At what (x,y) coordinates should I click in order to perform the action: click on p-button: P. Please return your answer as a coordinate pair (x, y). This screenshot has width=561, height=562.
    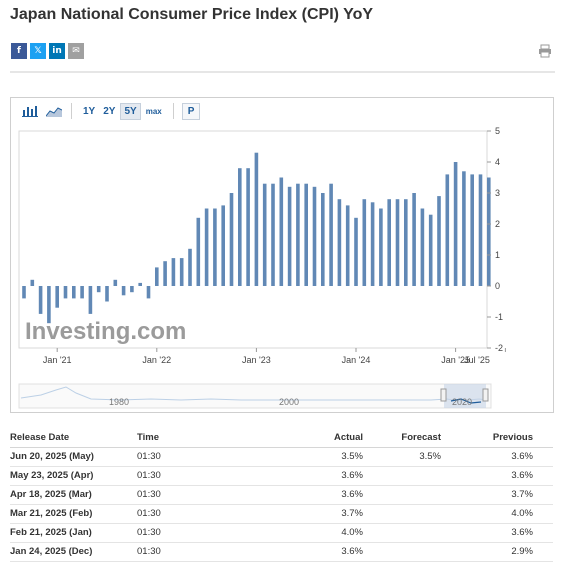
    Looking at the image, I should click on (191, 111).